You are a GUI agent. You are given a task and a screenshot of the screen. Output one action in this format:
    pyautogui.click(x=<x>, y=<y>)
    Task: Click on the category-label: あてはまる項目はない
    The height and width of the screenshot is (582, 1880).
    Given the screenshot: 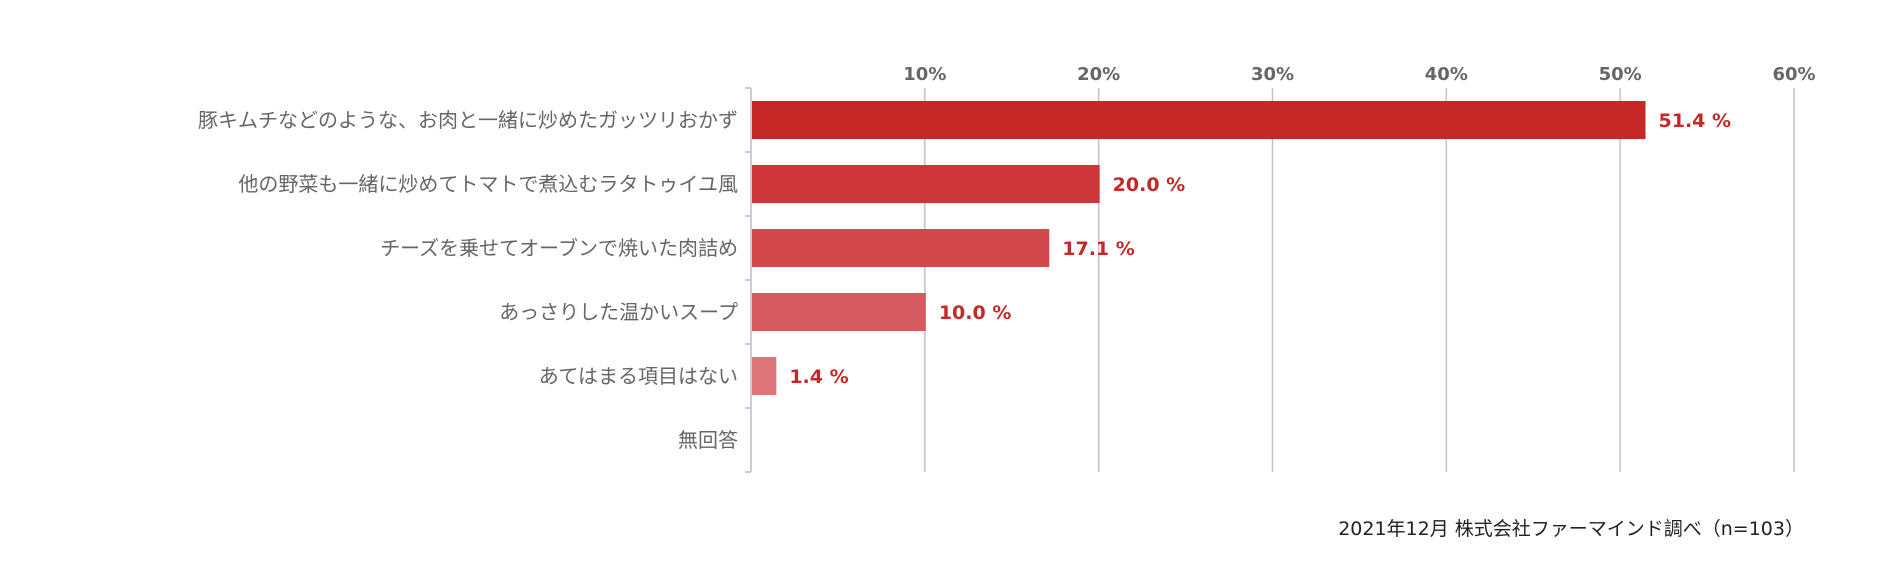 What is the action you would take?
    pyautogui.click(x=638, y=376)
    